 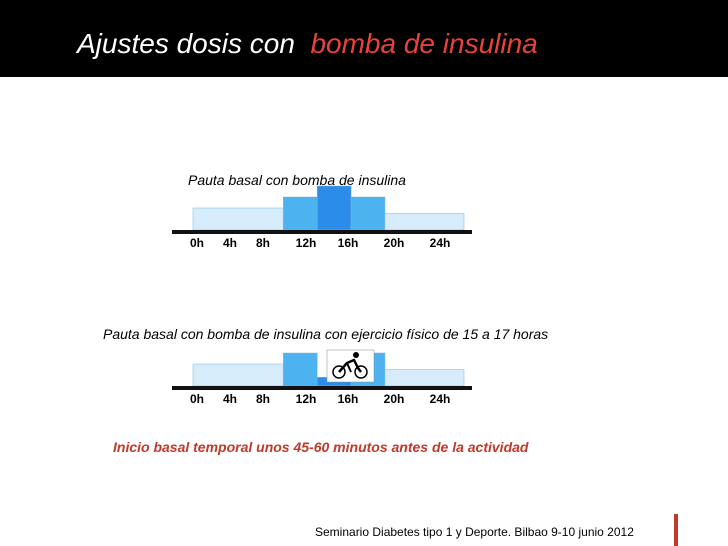 I want to click on slide-title-main: Ajustes dosis con, so click(x=186, y=43).